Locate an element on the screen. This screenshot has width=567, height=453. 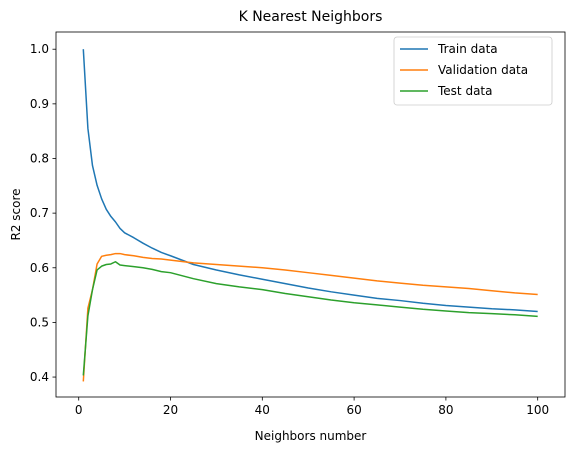
legend: Train data Validation data Test data is located at coordinates (473, 71).